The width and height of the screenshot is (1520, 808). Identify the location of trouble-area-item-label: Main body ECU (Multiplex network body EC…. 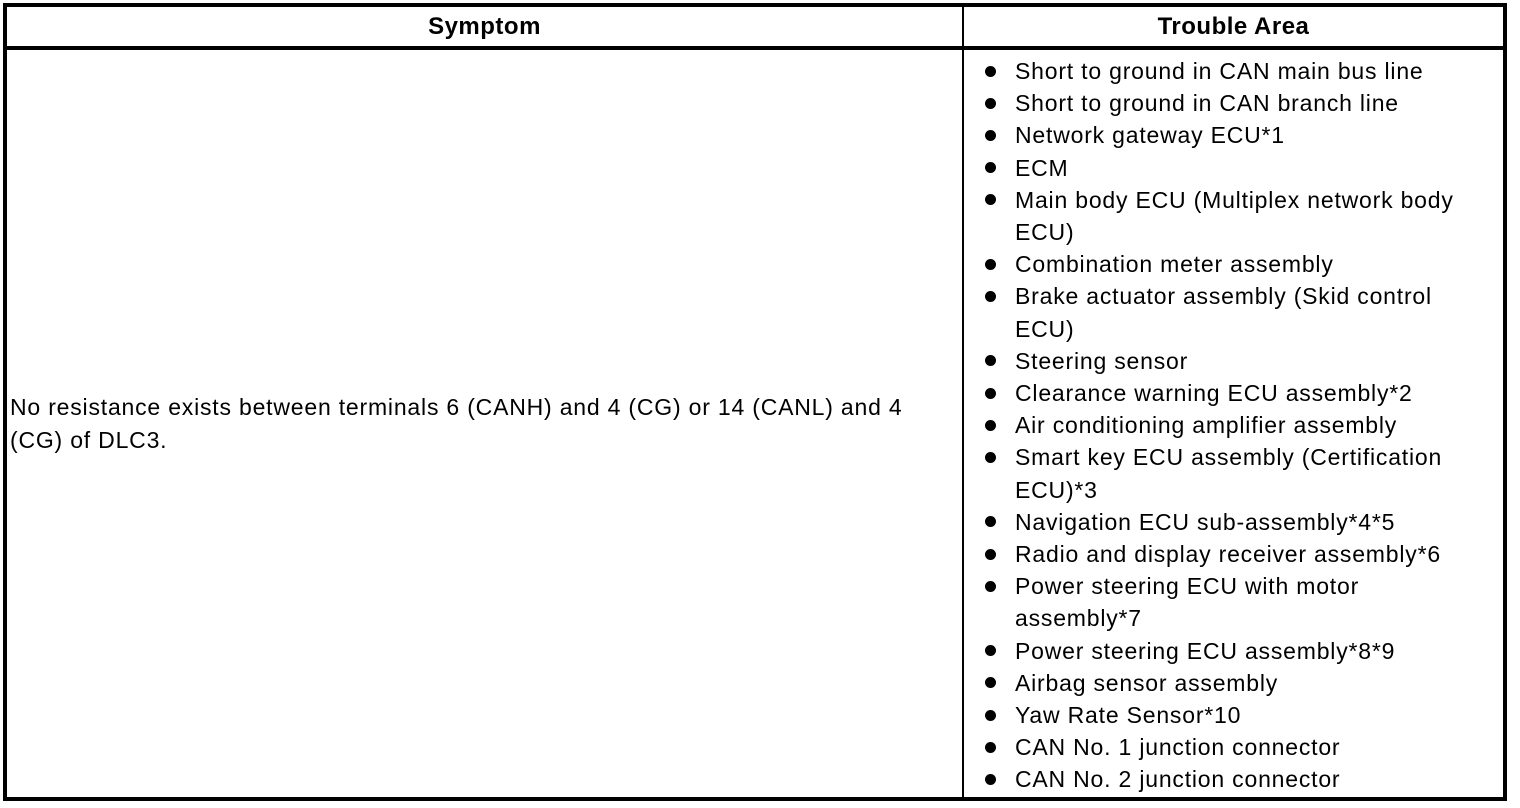
(1234, 216).